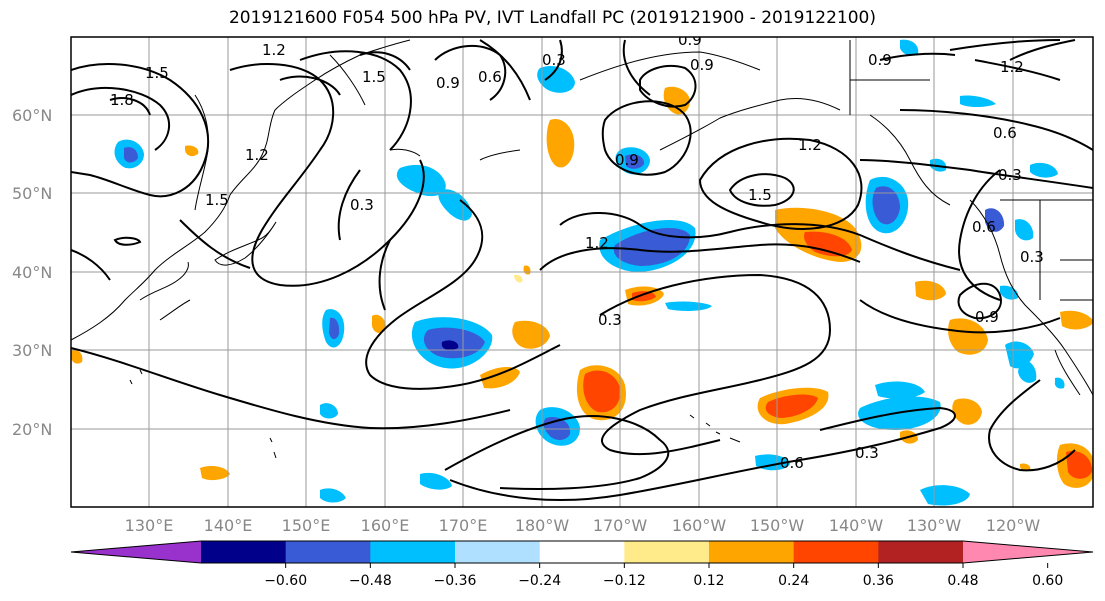 The image size is (1105, 601). Describe the element at coordinates (122, 100) in the screenshot. I see `contour-label: 1.8` at that location.